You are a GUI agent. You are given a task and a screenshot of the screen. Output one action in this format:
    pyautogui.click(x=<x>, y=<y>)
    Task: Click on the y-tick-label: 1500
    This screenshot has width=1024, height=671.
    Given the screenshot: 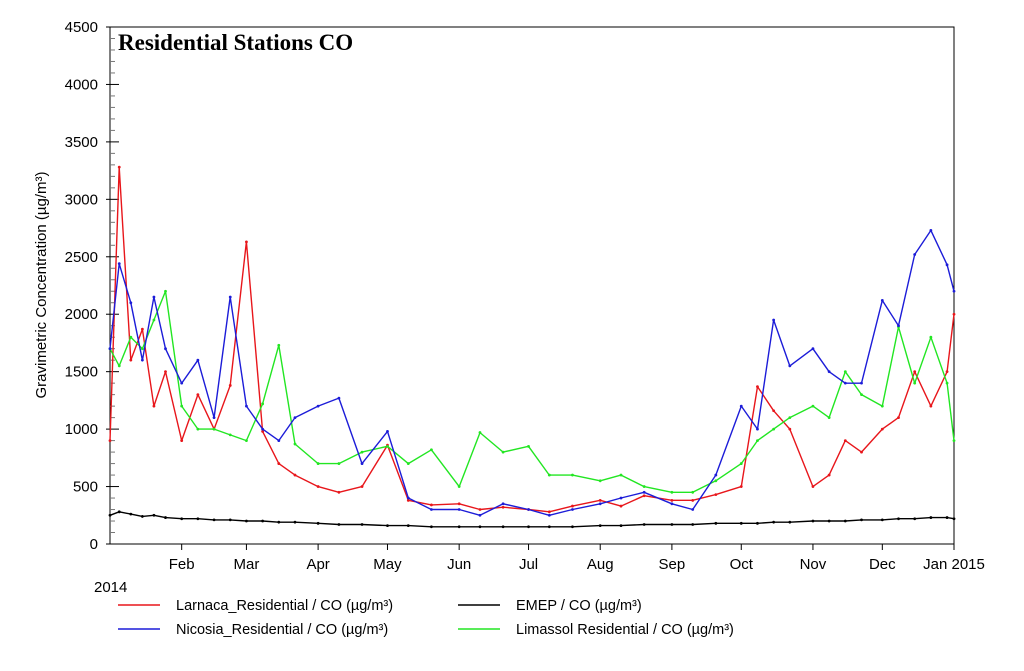 What is the action you would take?
    pyautogui.click(x=81, y=372)
    